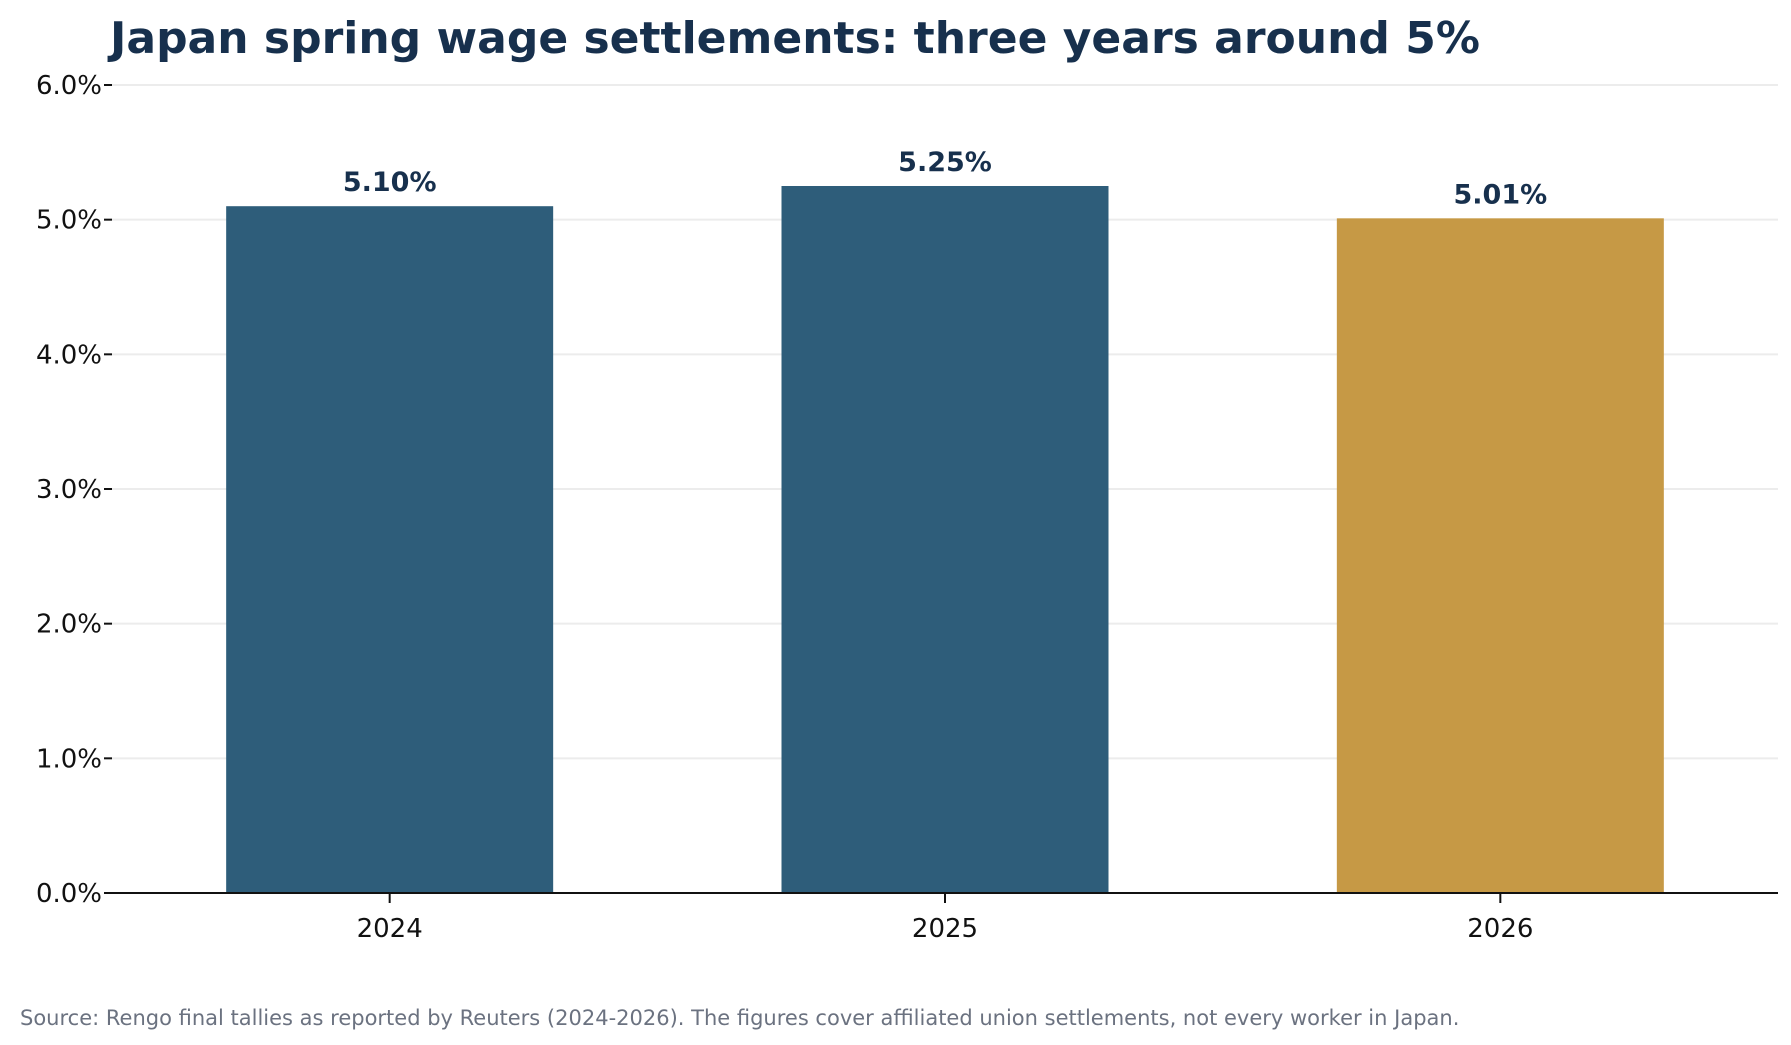 This screenshot has width=1791, height=1045. I want to click on y-tick-label: 4.0%, so click(69, 355).